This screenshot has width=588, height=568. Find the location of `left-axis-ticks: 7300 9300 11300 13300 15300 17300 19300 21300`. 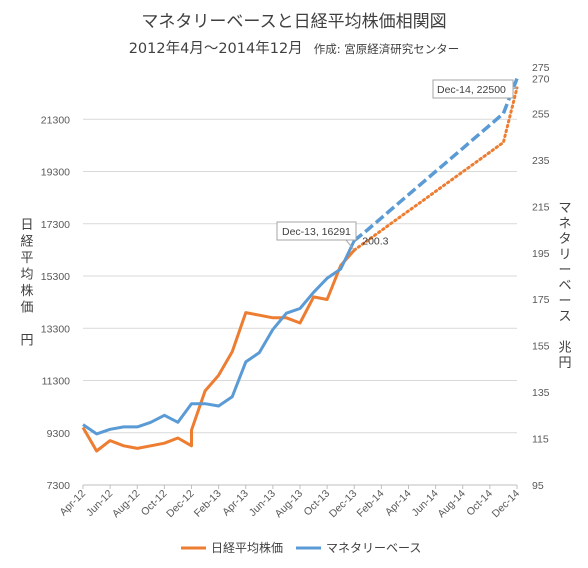

left-axis-ticks: 7300 9300 11300 13300 15300 17300 19300 21300 is located at coordinates (55, 303).